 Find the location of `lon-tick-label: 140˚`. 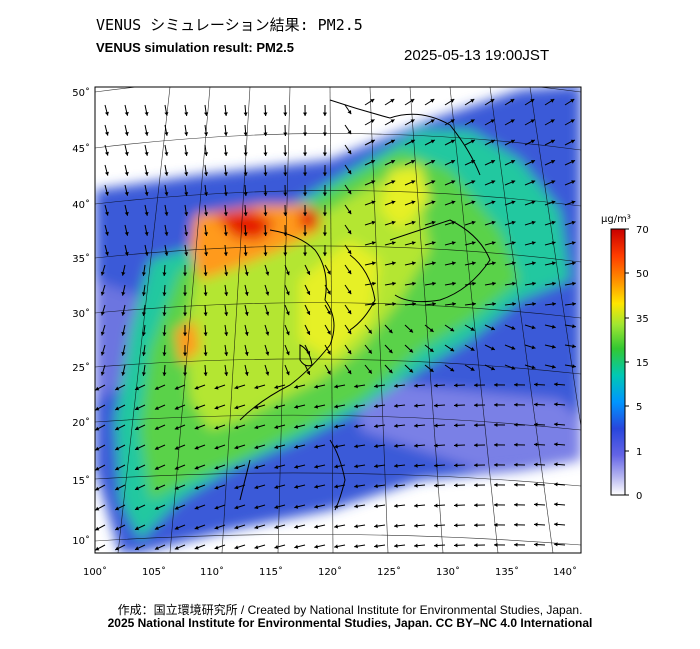

lon-tick-label: 140˚ is located at coordinates (565, 572).